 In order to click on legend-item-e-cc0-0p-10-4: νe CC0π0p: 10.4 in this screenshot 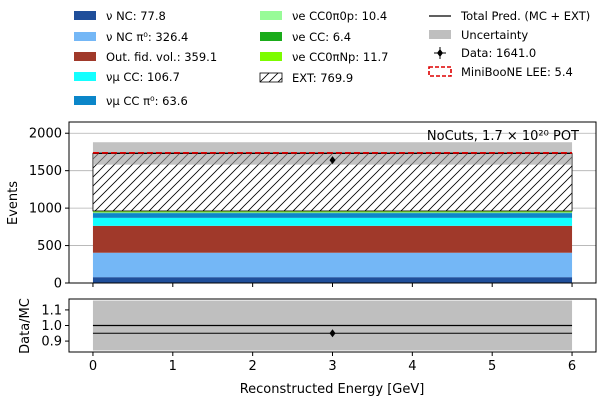, I will do `click(323, 16)`.